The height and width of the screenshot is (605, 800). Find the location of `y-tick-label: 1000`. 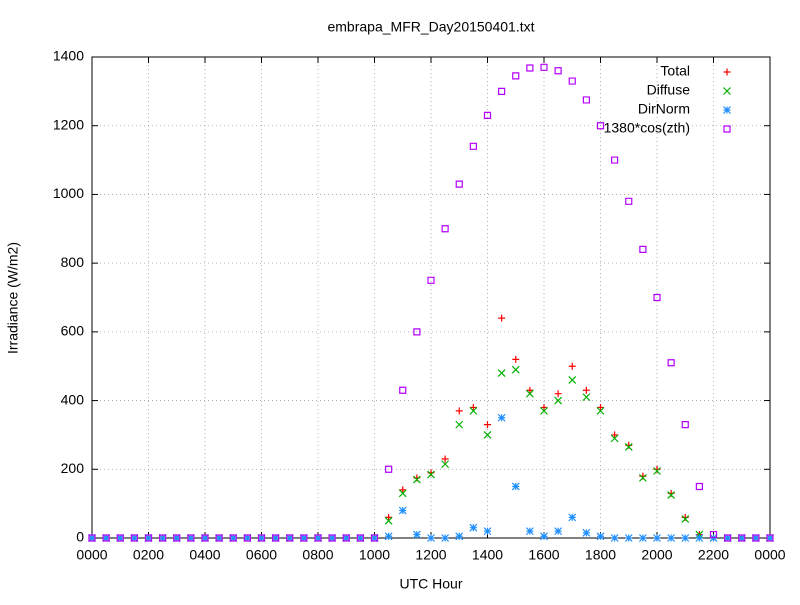

y-tick-label: 1000 is located at coordinates (68, 193).